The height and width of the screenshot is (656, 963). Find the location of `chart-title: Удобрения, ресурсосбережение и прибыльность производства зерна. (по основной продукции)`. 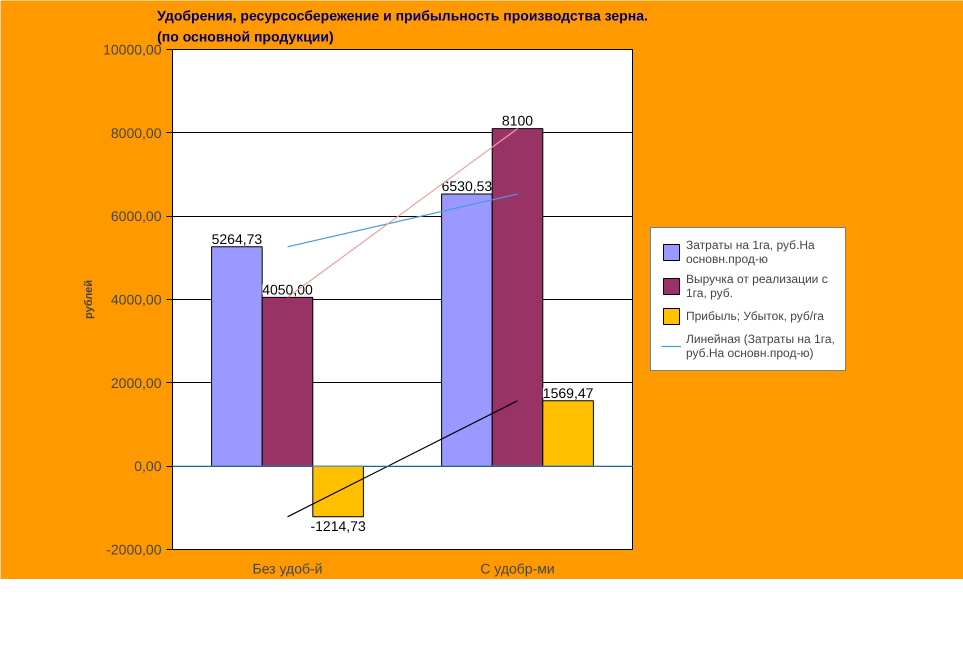

chart-title: Удобрения, ресурсосбережение и прибыльность производства зерна. (по основной продукции) is located at coordinates (402, 26).